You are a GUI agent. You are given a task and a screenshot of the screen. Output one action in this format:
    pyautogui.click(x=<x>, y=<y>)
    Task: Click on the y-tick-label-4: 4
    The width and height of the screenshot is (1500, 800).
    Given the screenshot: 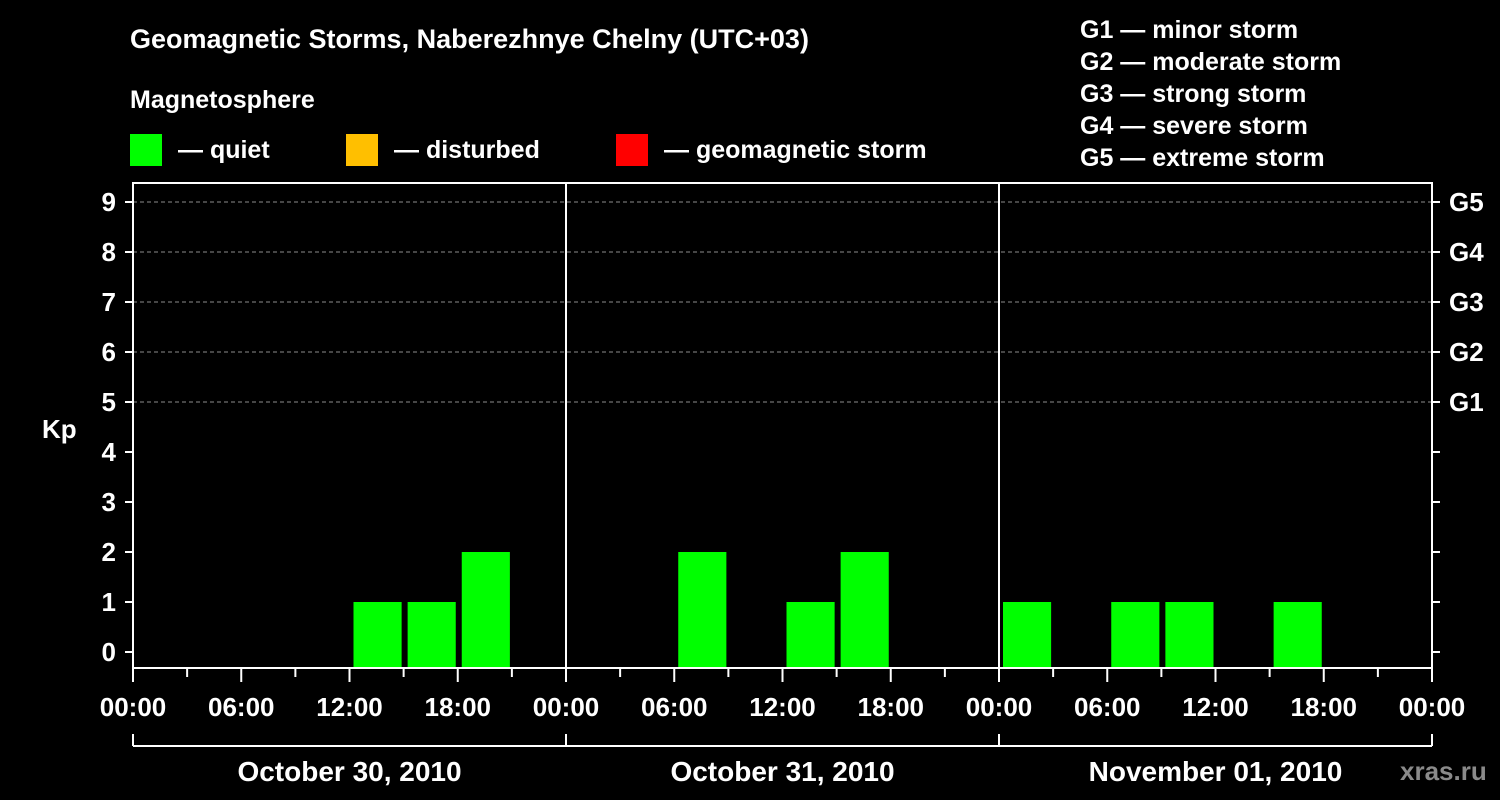 What is the action you would take?
    pyautogui.click(x=109, y=452)
    